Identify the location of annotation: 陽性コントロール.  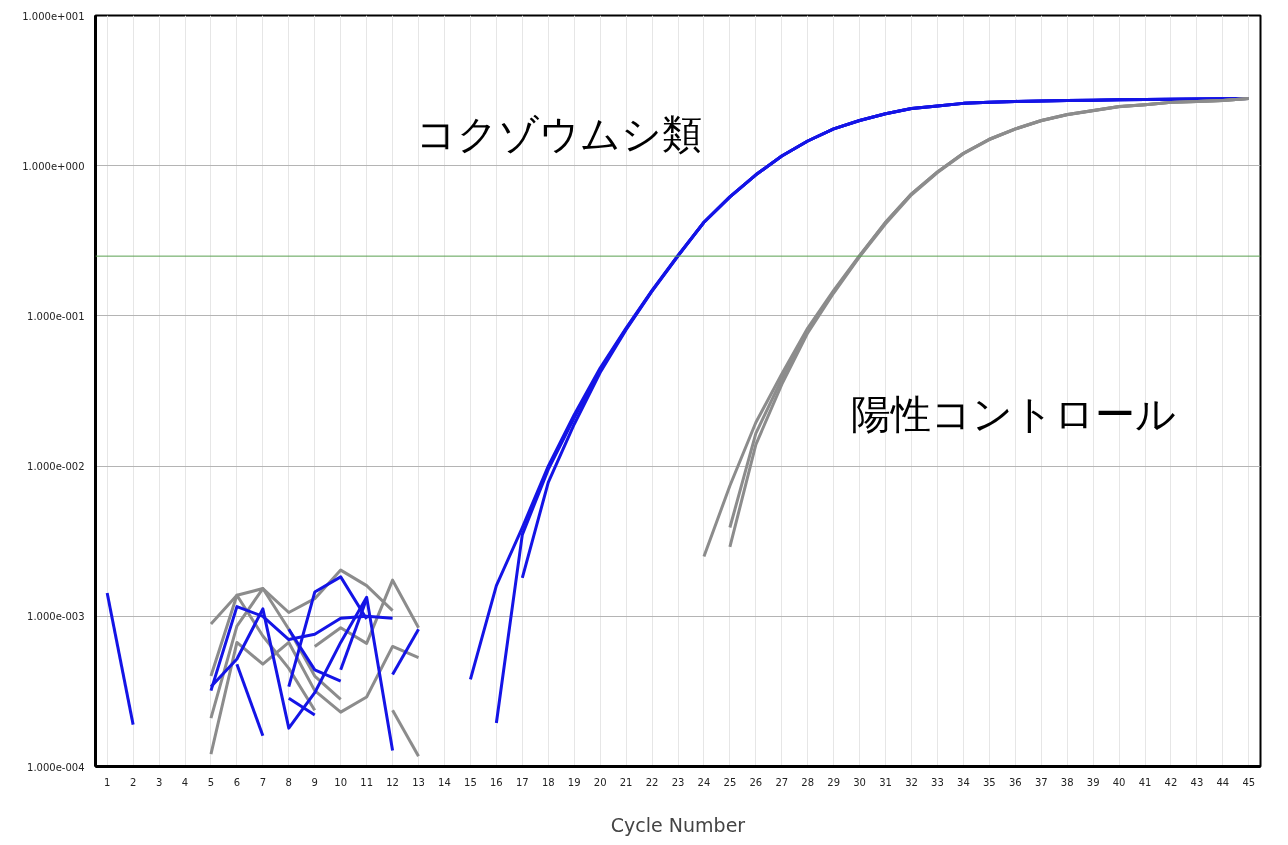
(1013, 413).